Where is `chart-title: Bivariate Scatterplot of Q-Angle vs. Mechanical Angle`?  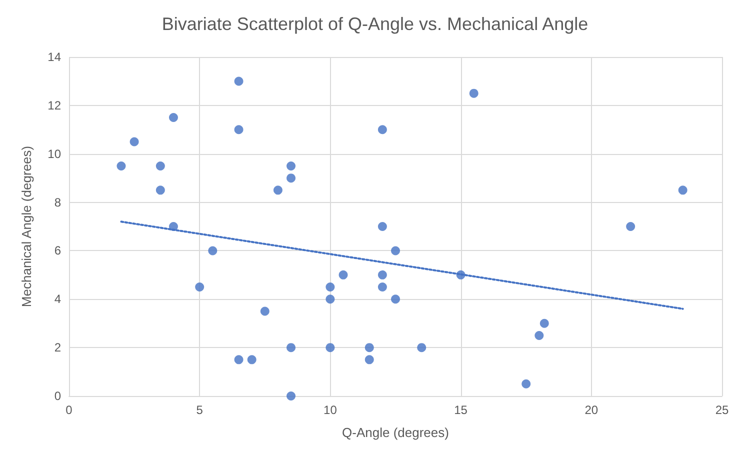 chart-title: Bivariate Scatterplot of Q-Angle vs. Mechanical Angle is located at coordinates (375, 24).